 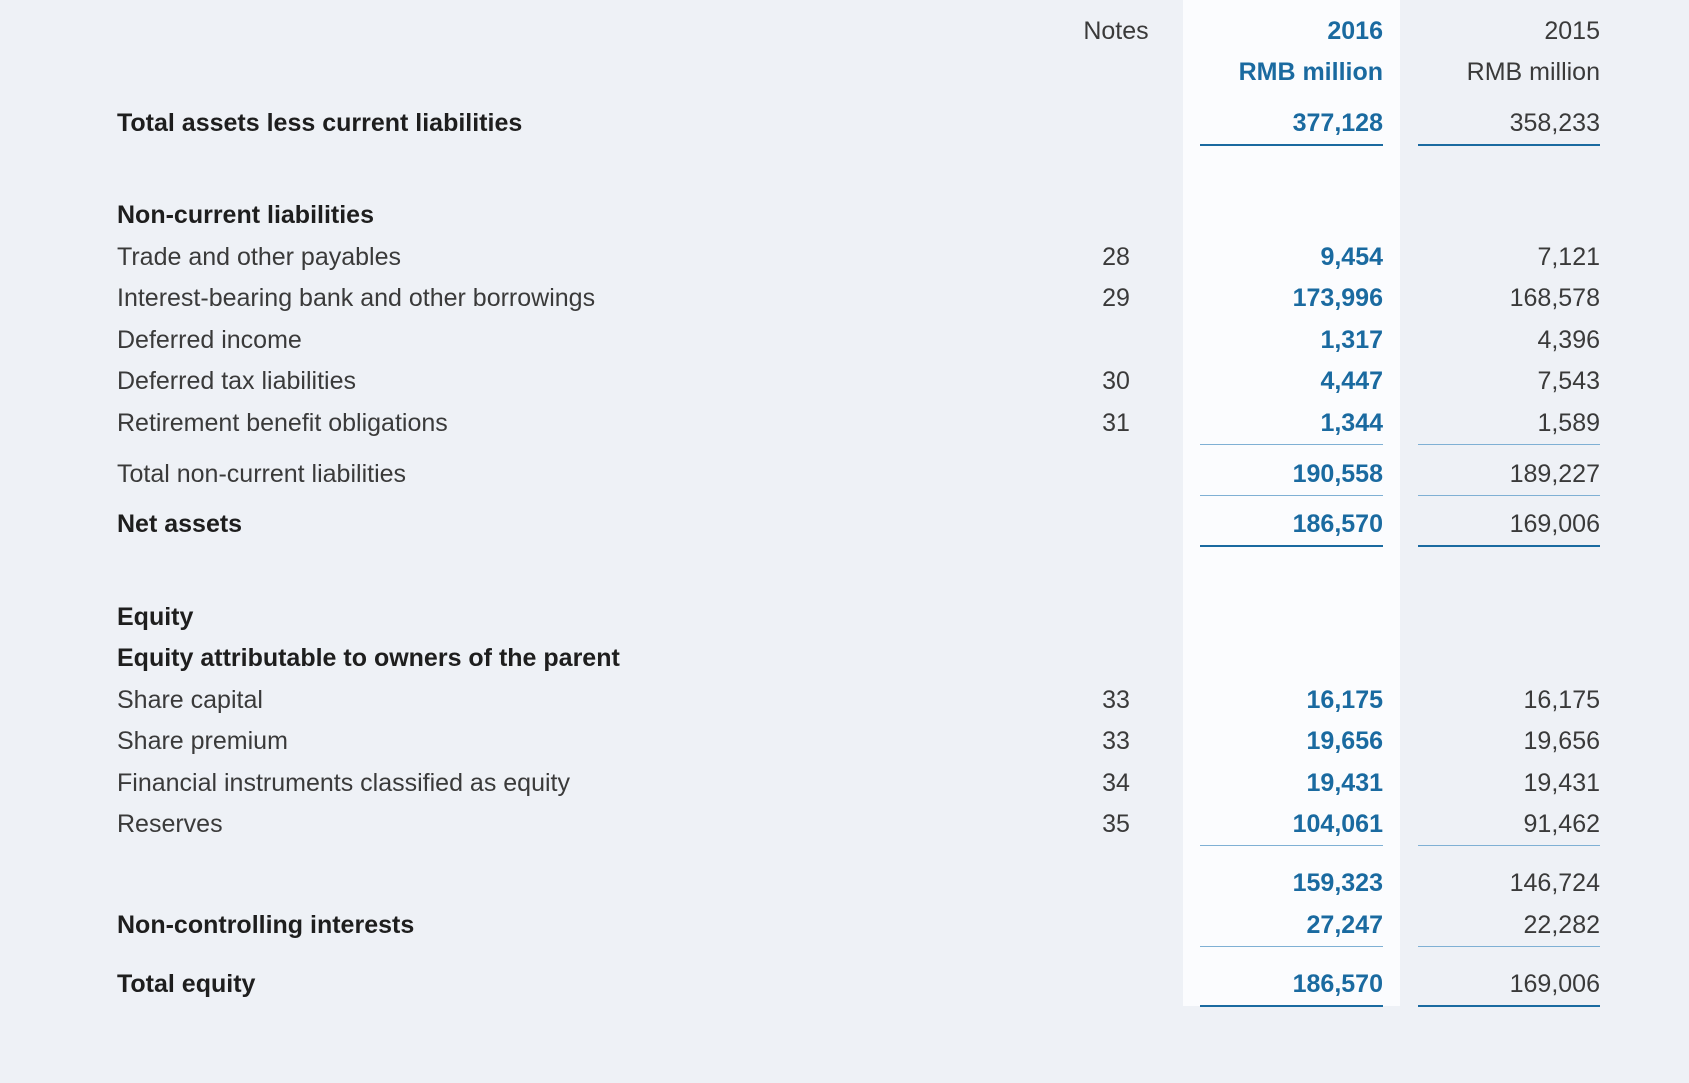 I want to click on row-label: Non-current liabilities, so click(x=245, y=215).